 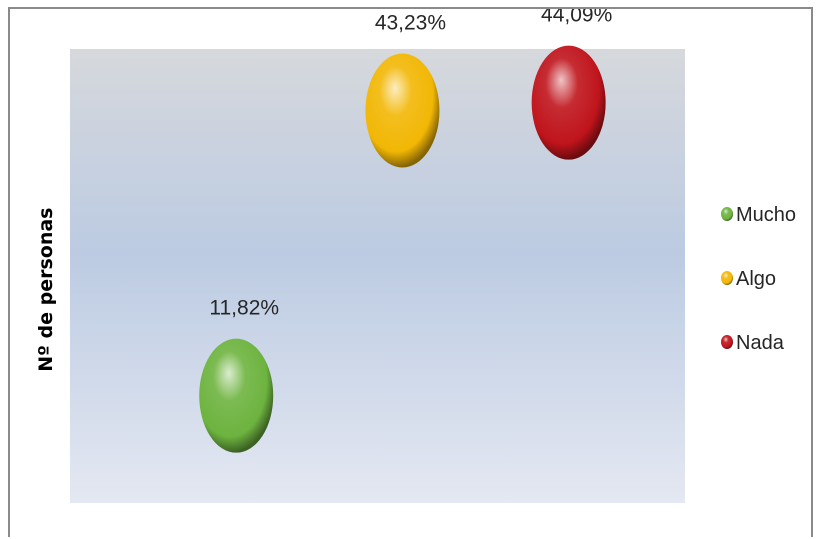 I want to click on data-point-algo, so click(x=402, y=110).